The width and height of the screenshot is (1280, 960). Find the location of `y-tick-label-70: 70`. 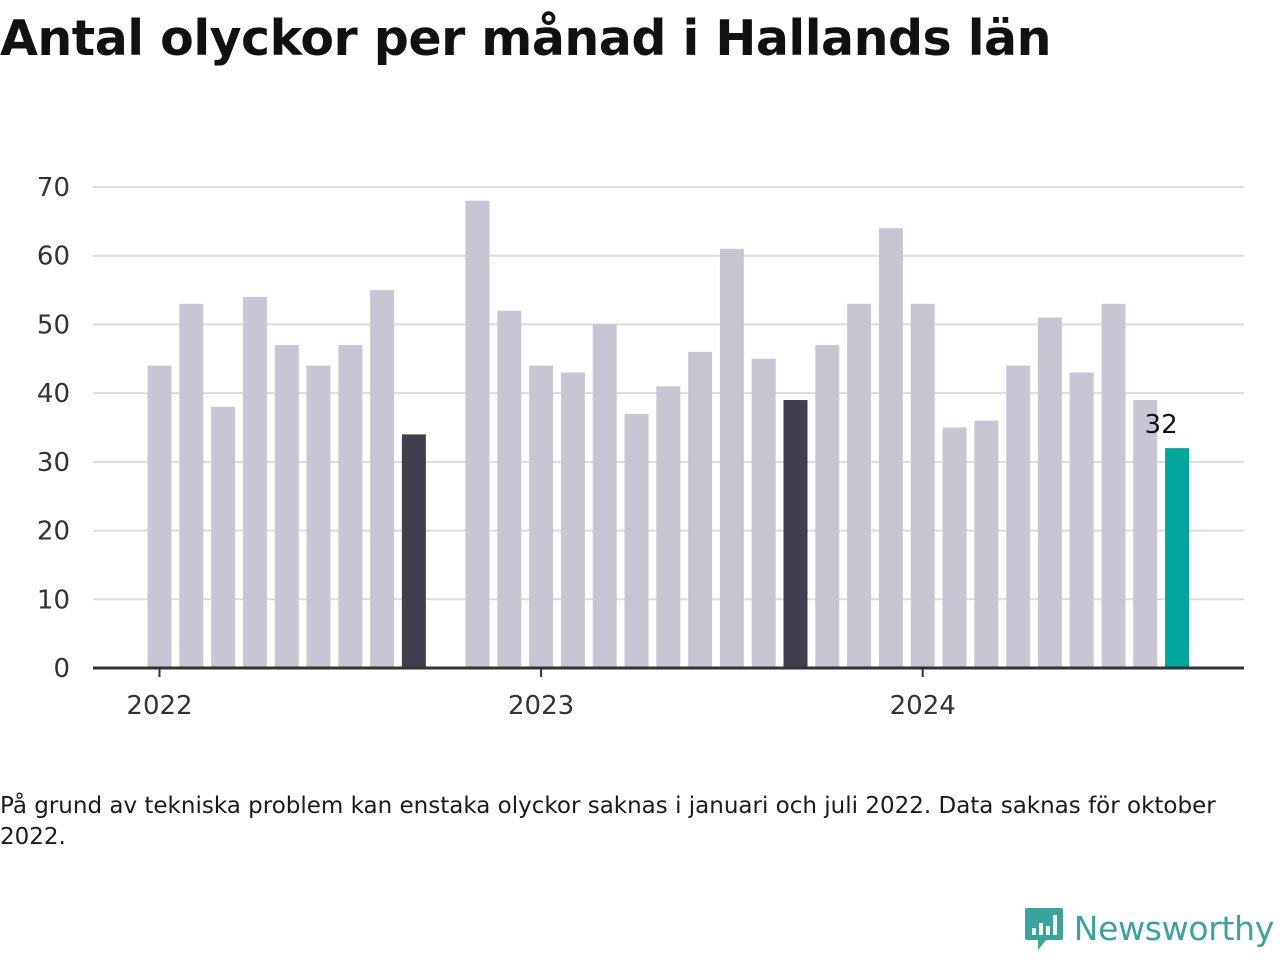

y-tick-label-70: 70 is located at coordinates (53, 188).